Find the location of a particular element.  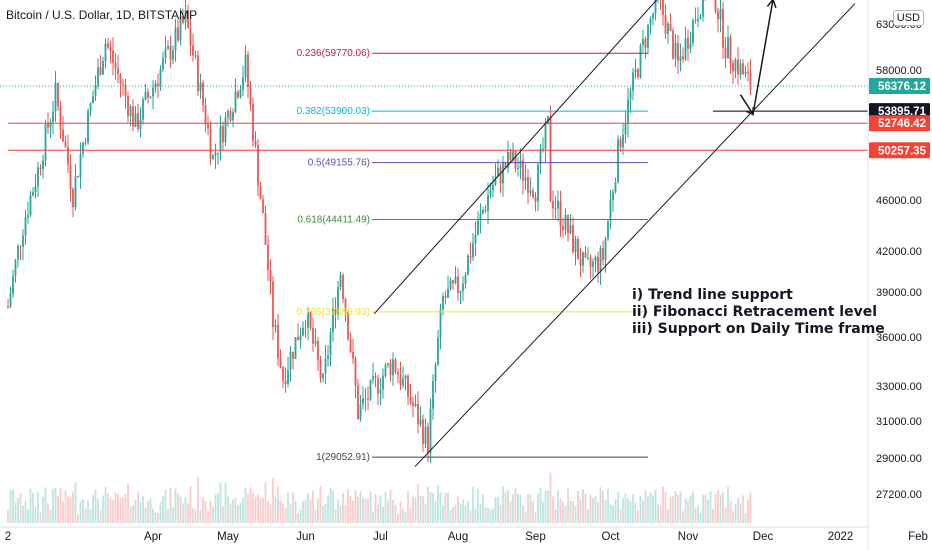

time-axis: 2 Apr May Jun Jul Aug Sep Oct Nov Dec 2022 Feb is located at coordinates (464, 534).